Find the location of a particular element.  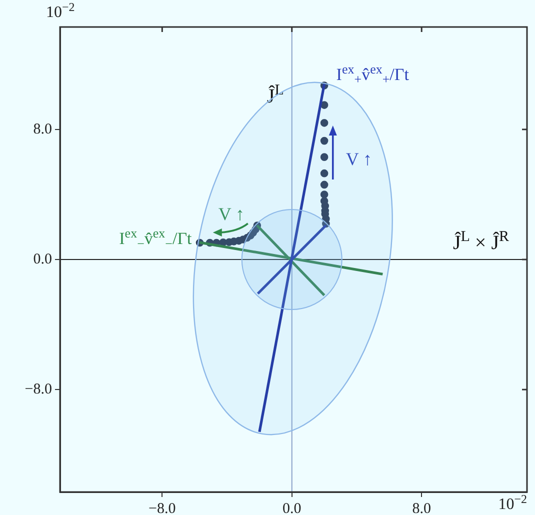

y-tick-label: 8.0 is located at coordinates (42, 129).